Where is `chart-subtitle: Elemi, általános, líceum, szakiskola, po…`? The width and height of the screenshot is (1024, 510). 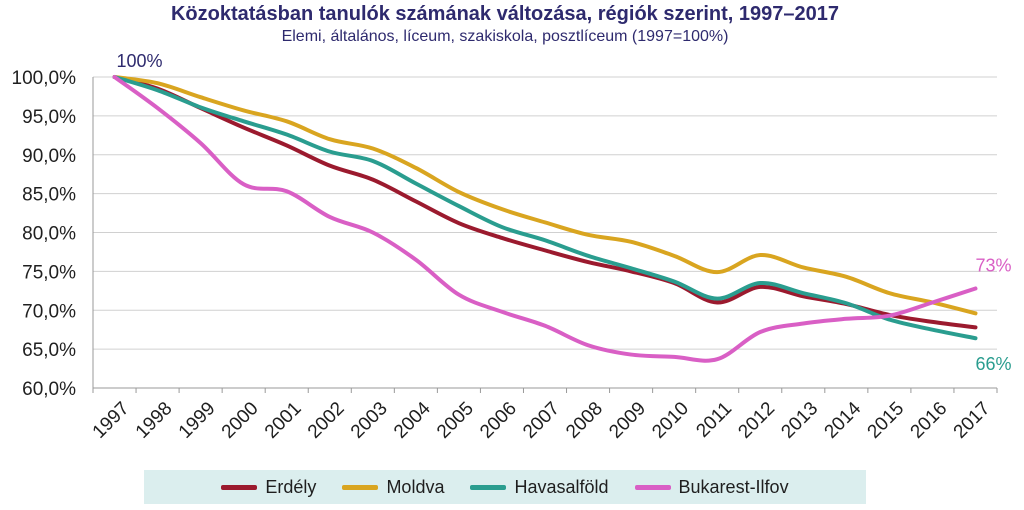
chart-subtitle: Elemi, általános, líceum, szakiskola, po… is located at coordinates (505, 36).